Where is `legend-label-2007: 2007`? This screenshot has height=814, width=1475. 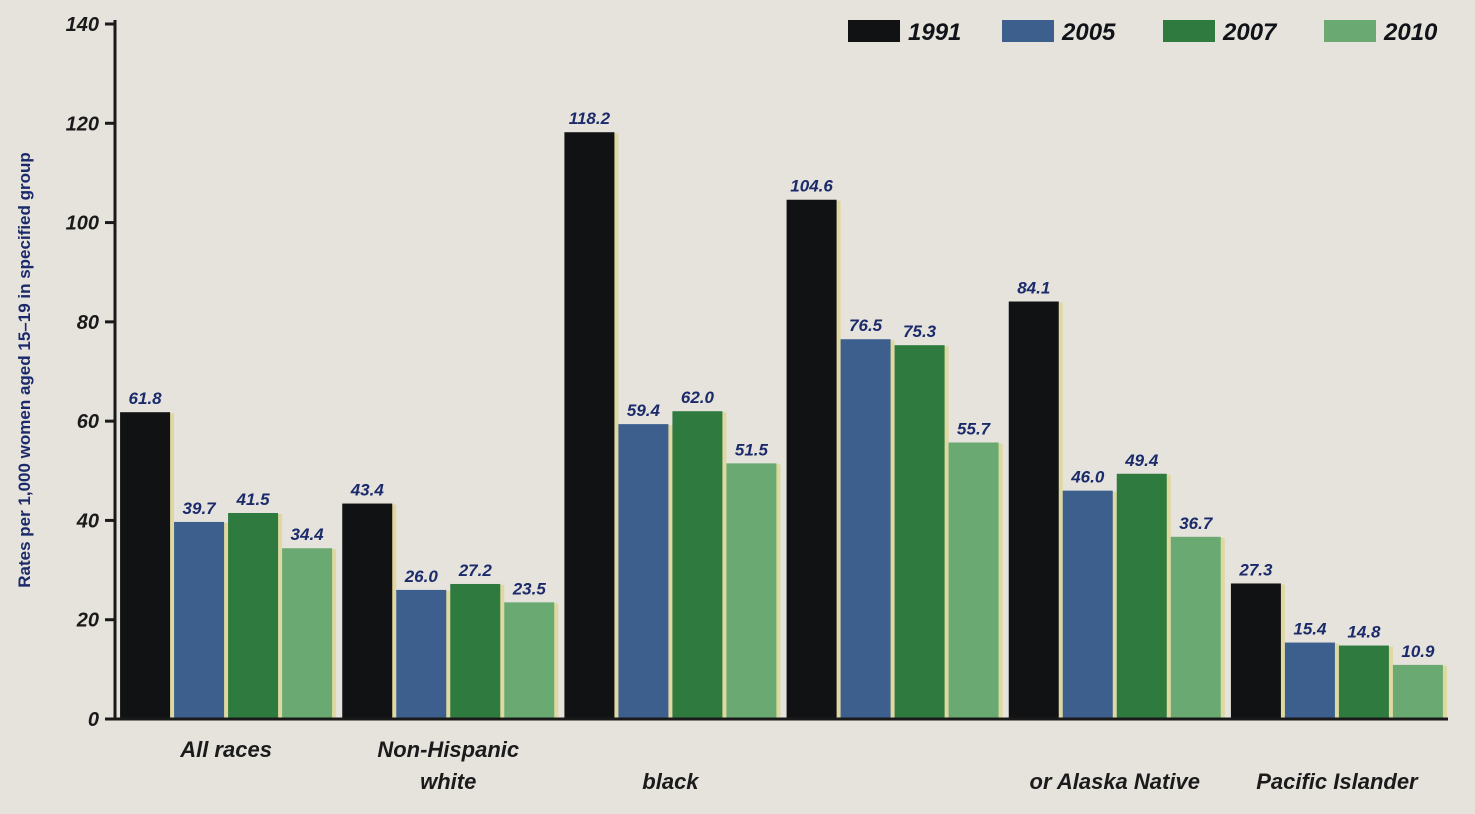
legend-label-2007: 2007 is located at coordinates (1250, 32).